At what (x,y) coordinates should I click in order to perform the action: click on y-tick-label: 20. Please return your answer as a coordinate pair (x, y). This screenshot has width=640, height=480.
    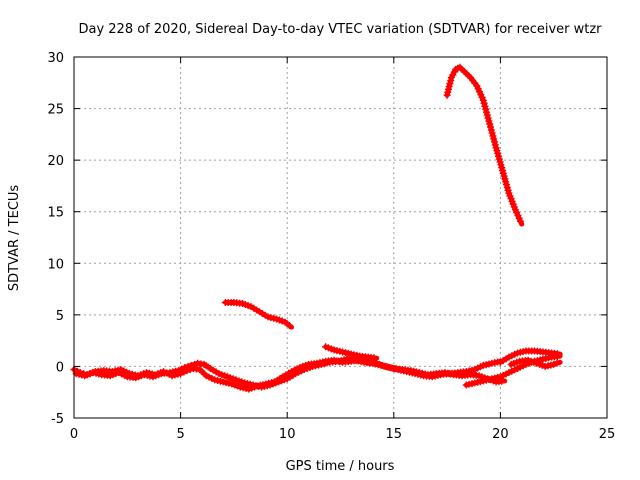
    Looking at the image, I should click on (55, 161).